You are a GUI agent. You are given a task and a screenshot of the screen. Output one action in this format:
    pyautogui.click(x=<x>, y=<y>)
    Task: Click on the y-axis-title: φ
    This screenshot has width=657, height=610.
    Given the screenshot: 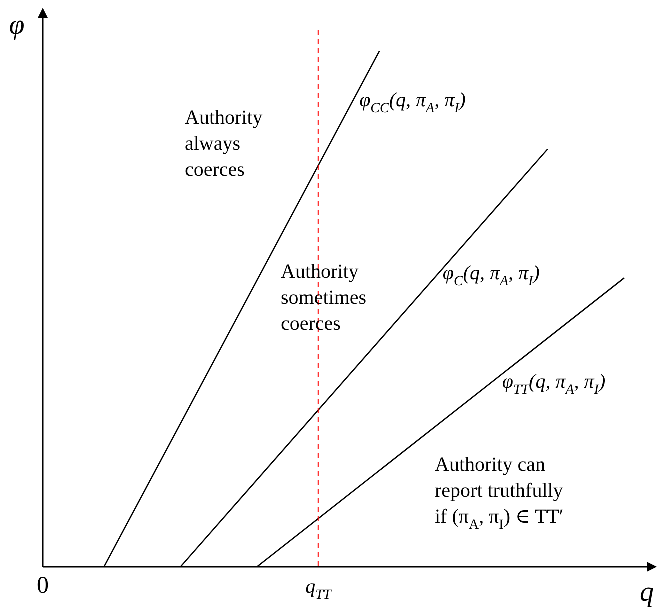 What is the action you would take?
    pyautogui.click(x=17, y=25)
    